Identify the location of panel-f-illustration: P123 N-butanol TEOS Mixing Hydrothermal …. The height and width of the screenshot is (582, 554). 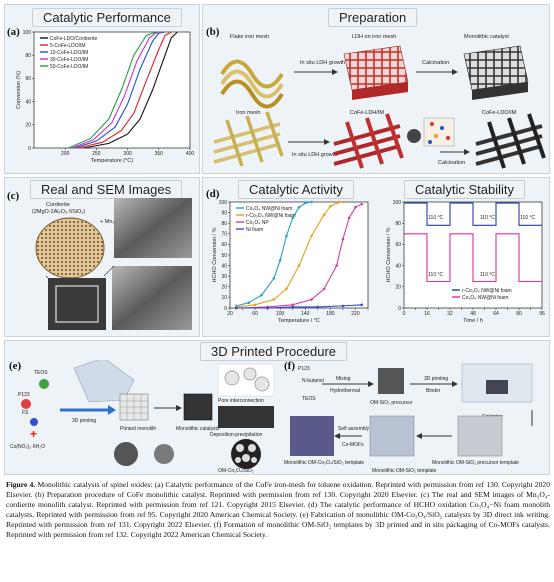
(408, 418).